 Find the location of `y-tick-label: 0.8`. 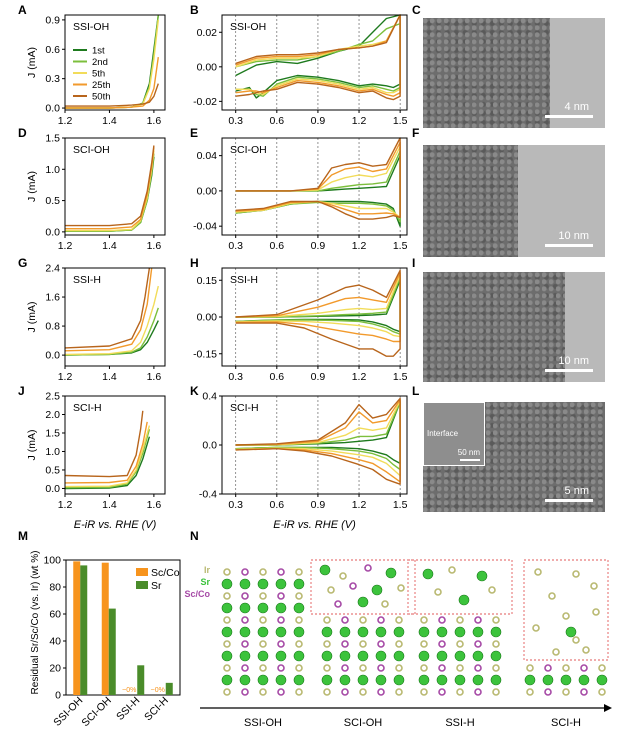

y-tick-label: 0.8 is located at coordinates (52, 327).